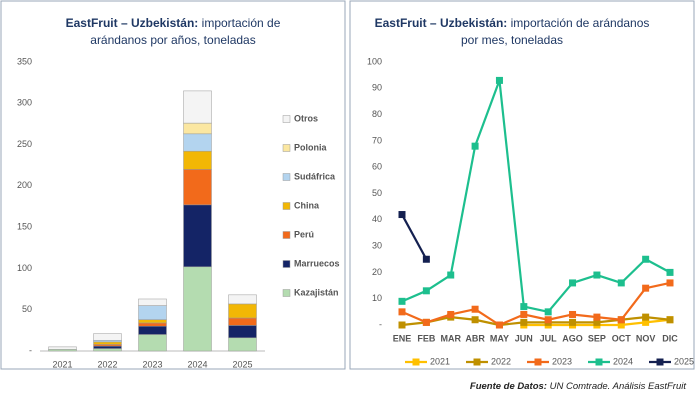 This screenshot has width=696, height=402. What do you see at coordinates (107, 364) in the screenshot?
I see `x-tick-label: 2022` at bounding box center [107, 364].